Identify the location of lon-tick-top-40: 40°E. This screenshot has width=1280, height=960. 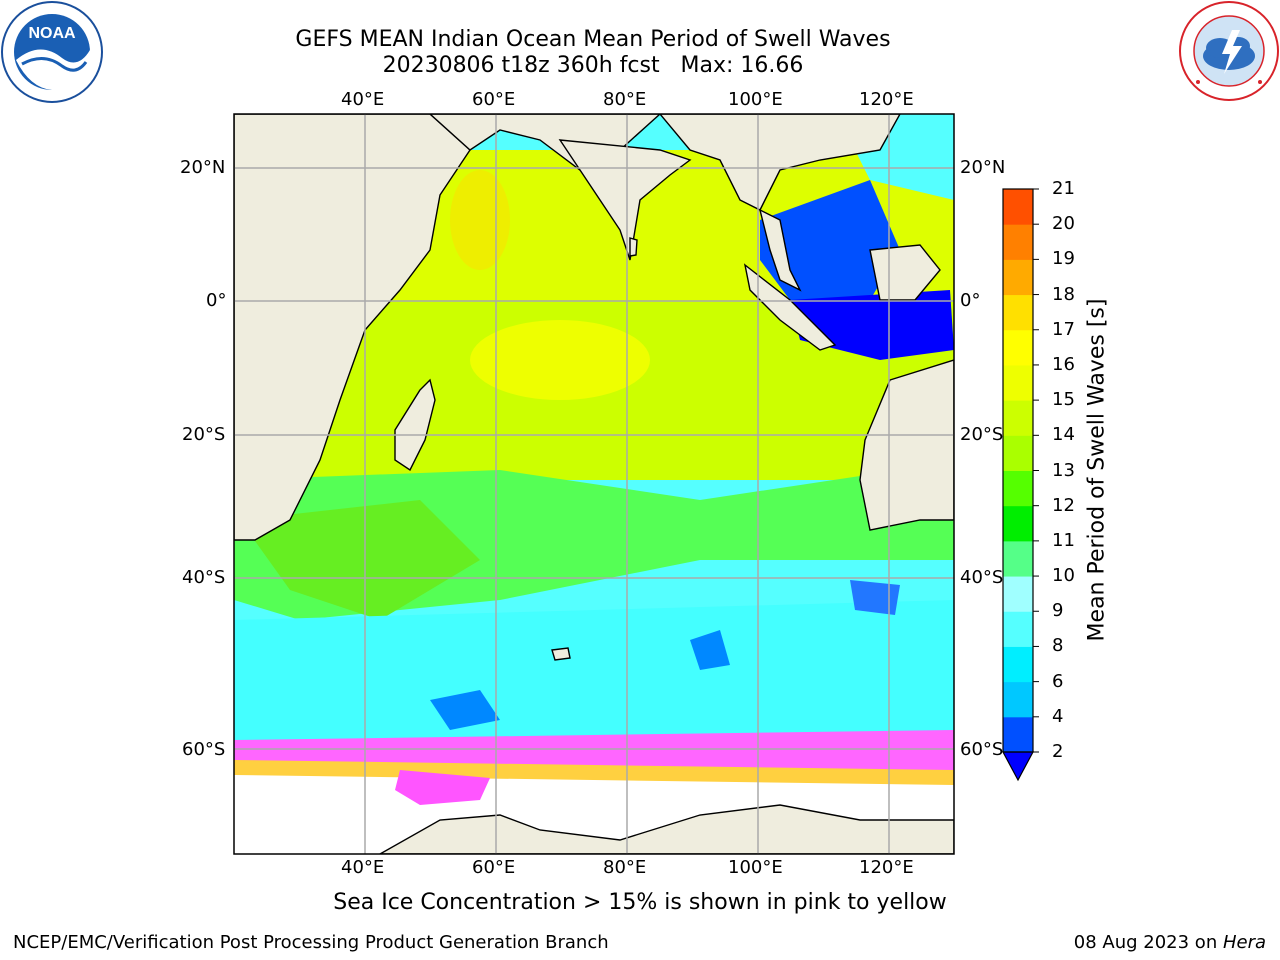
(363, 99).